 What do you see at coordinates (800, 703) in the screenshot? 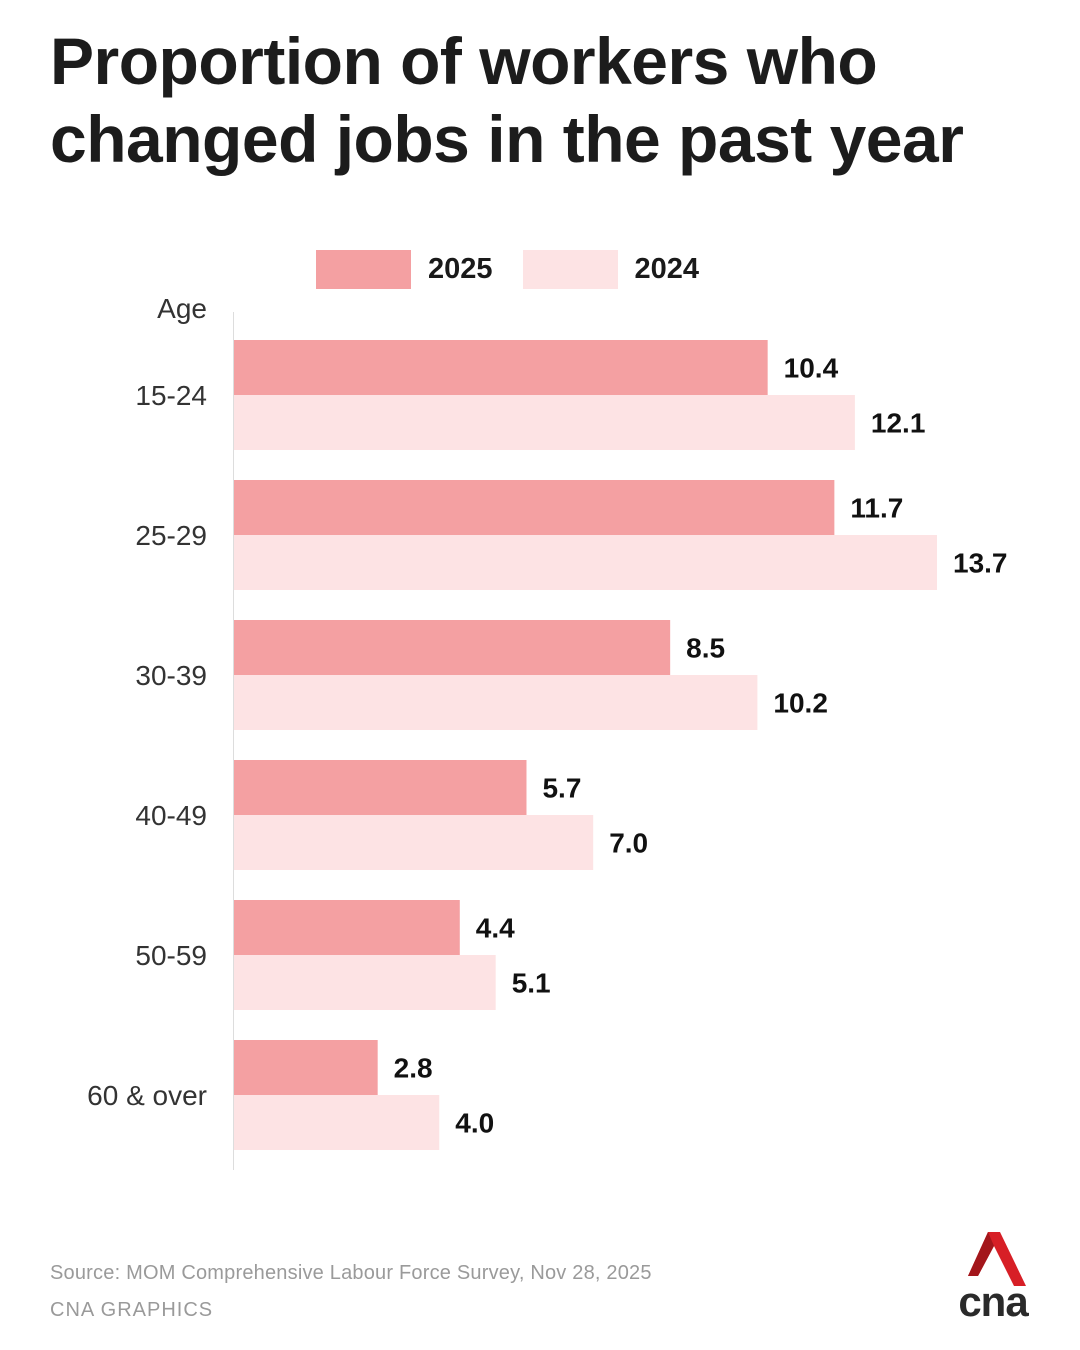
I see `data-label-2024: 10.2` at bounding box center [800, 703].